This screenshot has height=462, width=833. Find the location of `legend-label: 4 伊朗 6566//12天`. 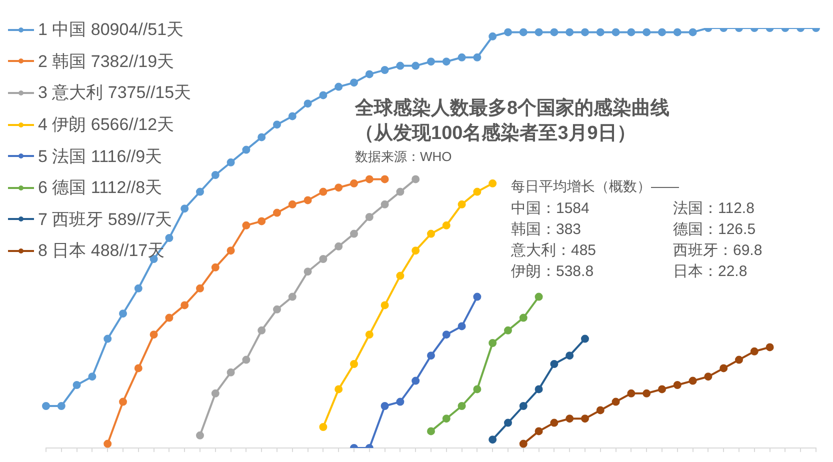

legend-label: 4 伊朗 6566//12天 is located at coordinates (106, 125).